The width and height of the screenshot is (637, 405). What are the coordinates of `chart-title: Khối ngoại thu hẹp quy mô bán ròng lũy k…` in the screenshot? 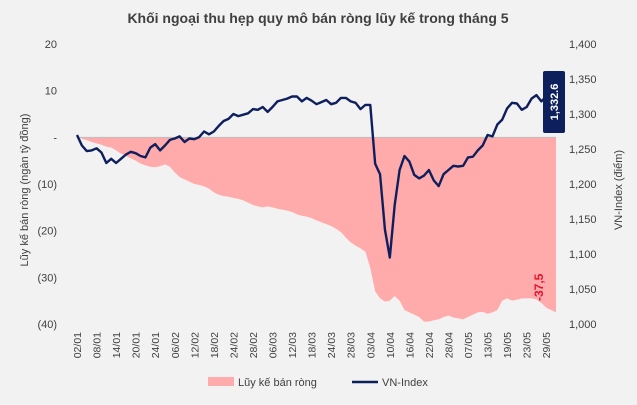 It's located at (317, 18).